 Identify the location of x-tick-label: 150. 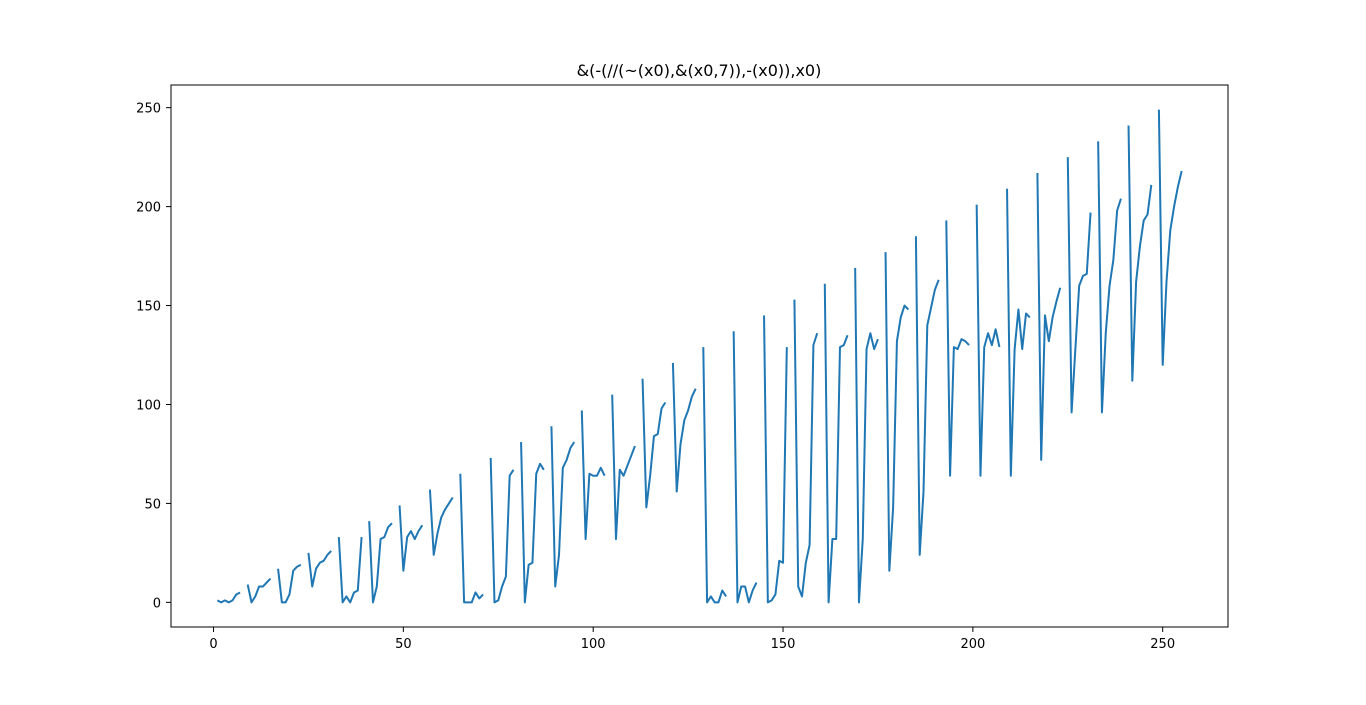
(783, 644).